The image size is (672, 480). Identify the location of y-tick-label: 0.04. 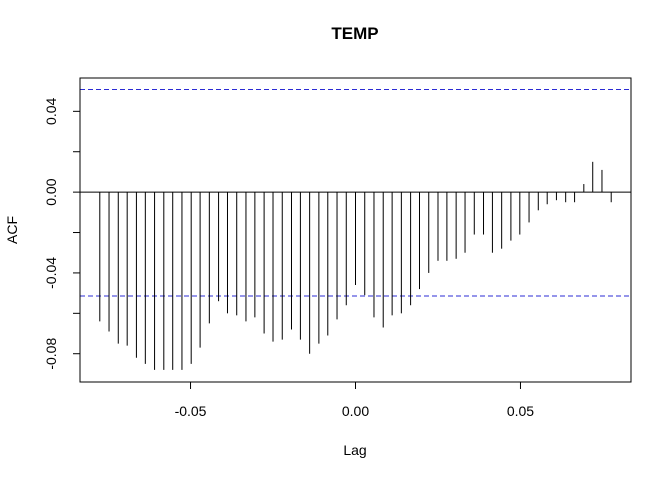
(51, 110).